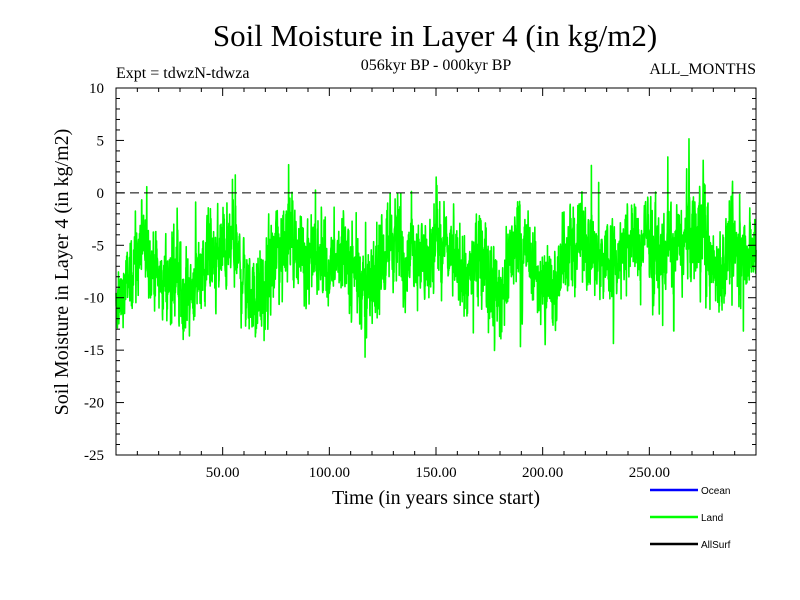 The image size is (800, 600). What do you see at coordinates (690, 518) in the screenshot?
I see `legend: Ocean Land AllSurf` at bounding box center [690, 518].